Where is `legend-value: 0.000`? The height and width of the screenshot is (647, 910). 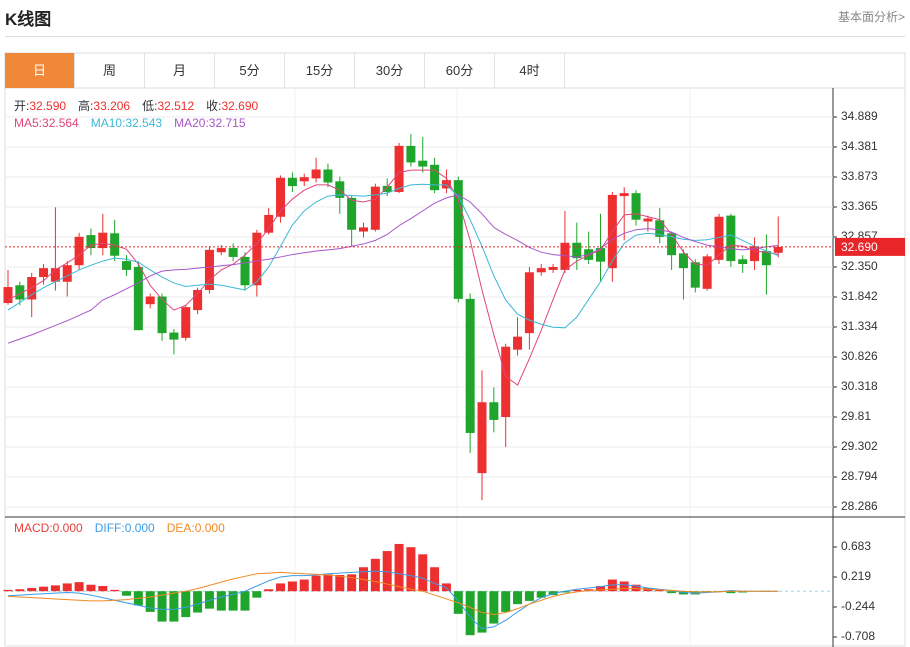
legend-value: 0.000 is located at coordinates (209, 528).